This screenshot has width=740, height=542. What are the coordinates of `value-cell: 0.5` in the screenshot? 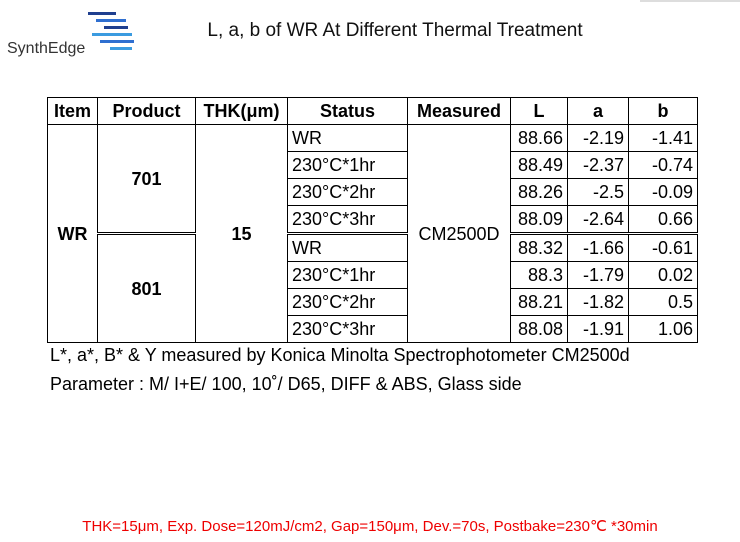 It's located at (663, 302).